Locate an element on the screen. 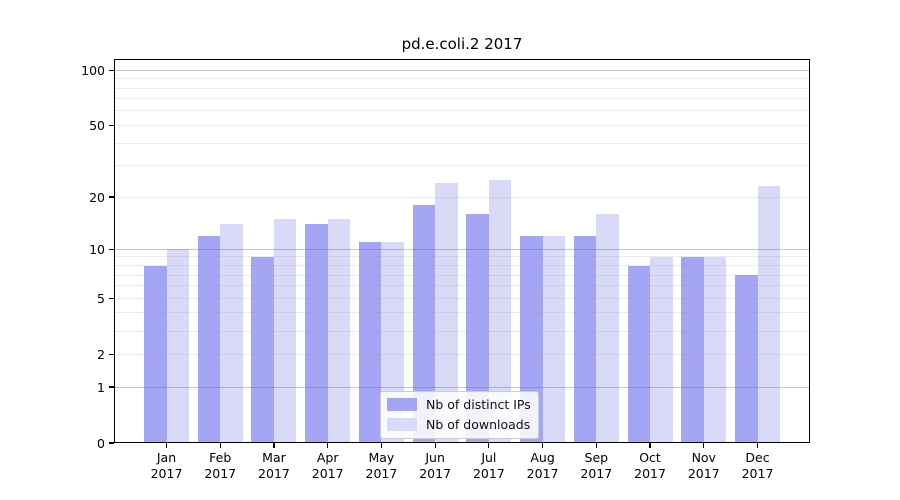 Image resolution: width=900 pixels, height=500 pixels. x-tick-jan is located at coordinates (166, 445).